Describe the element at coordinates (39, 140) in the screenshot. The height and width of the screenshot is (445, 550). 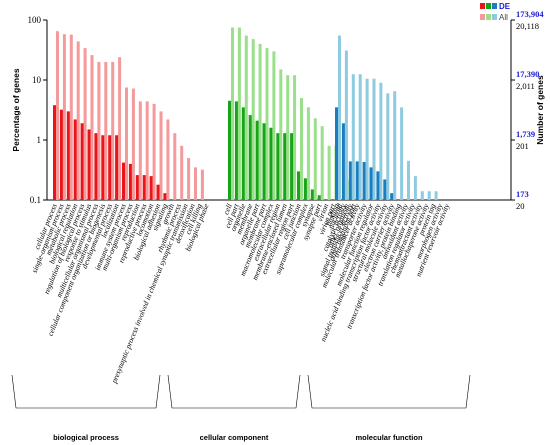
I see `left-tick-label: 1` at that location.